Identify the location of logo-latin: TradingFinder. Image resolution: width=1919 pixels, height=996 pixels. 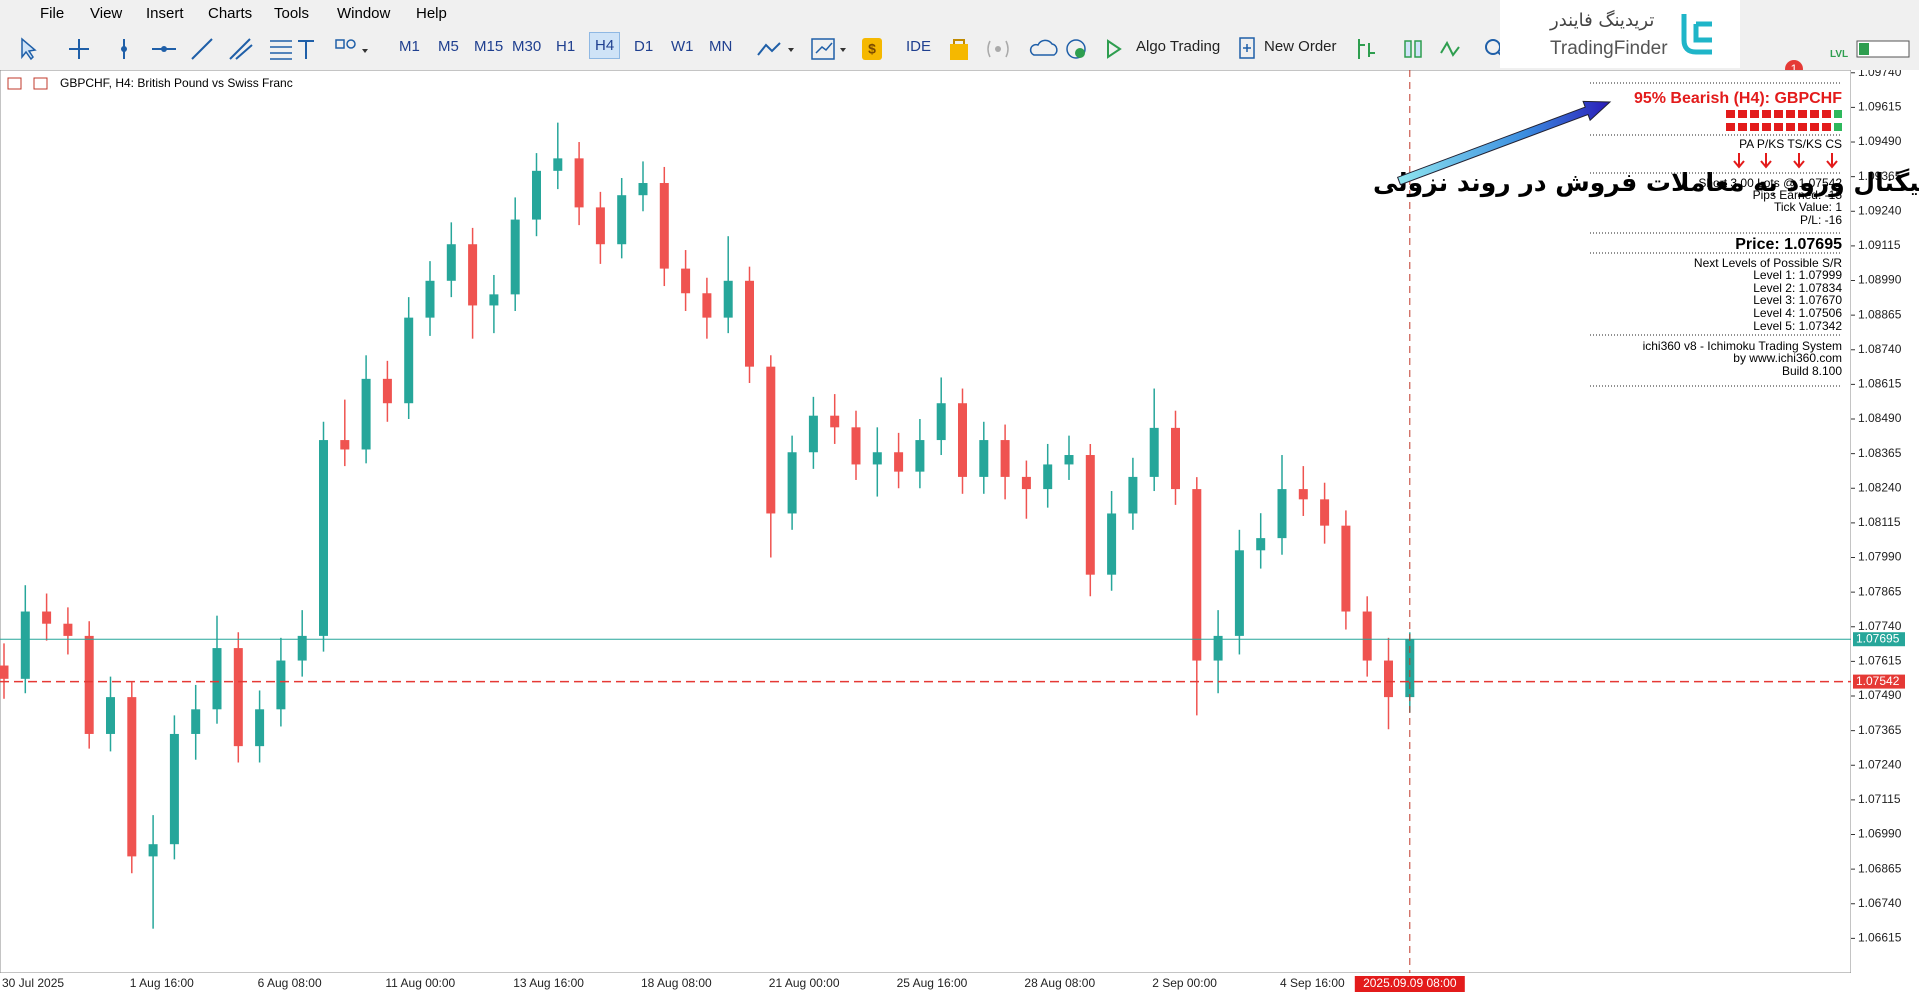
(1609, 48).